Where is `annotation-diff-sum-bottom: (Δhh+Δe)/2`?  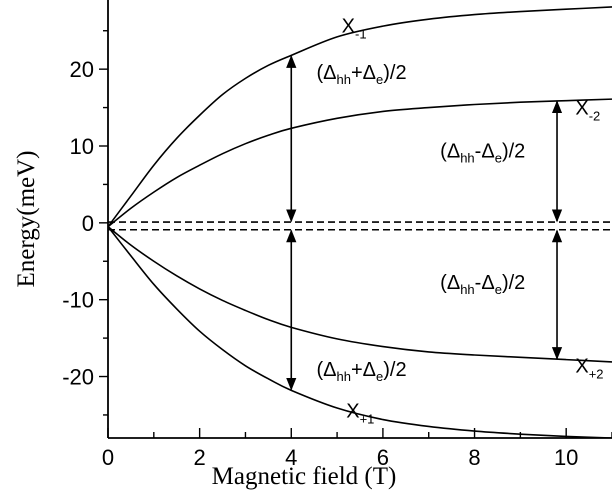 annotation-diff-sum-bottom: (Δhh+Δe)/2 is located at coordinates (361, 371).